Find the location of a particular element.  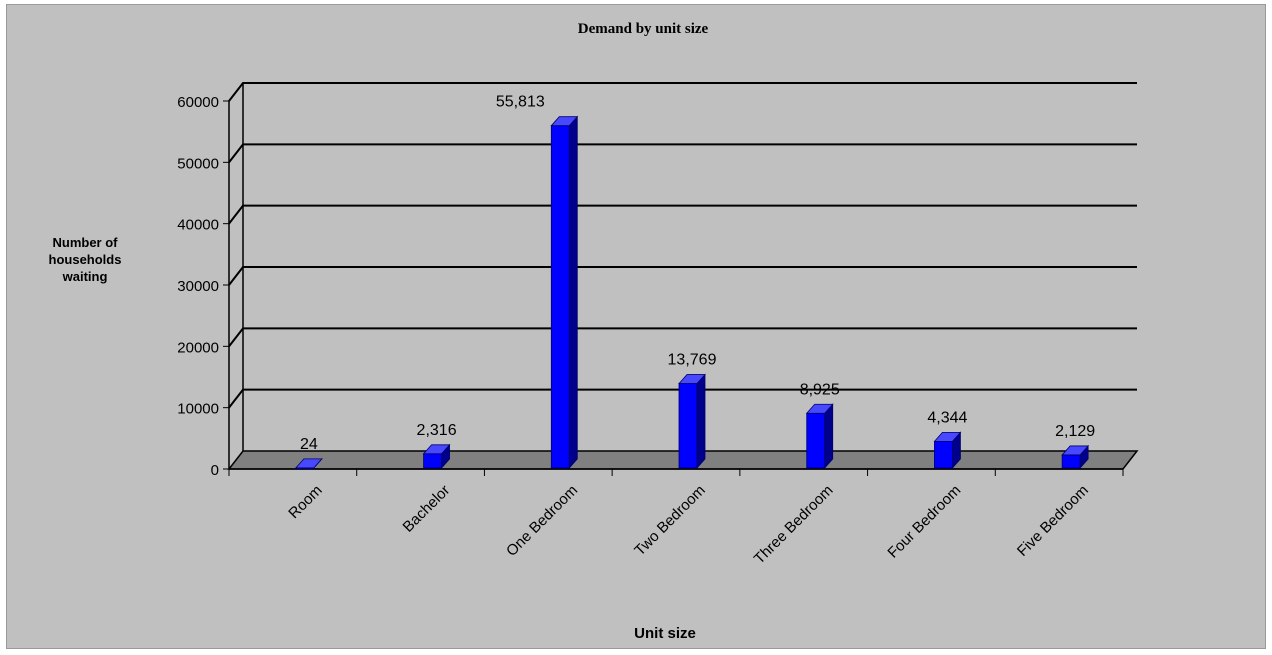

y-tick-labels: 0 10000 20000 30000 40000 50000 60000 is located at coordinates (203, 286).